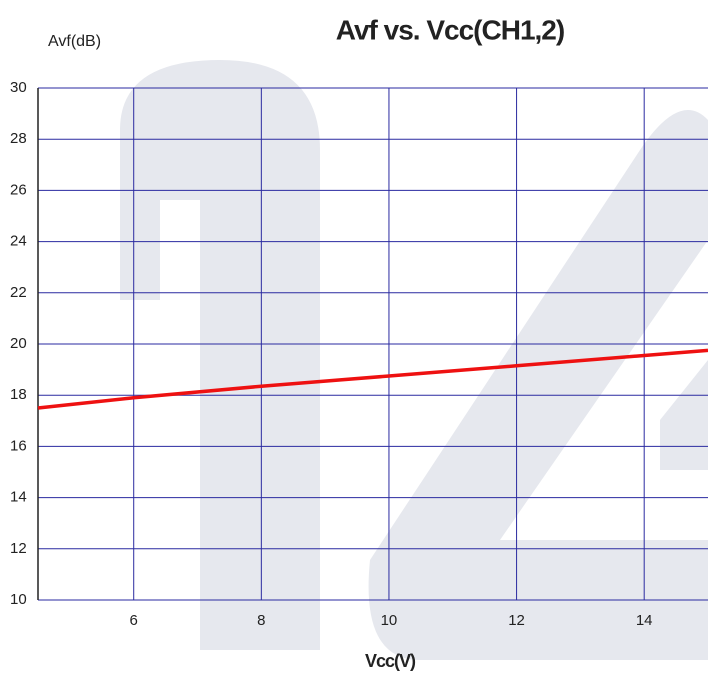  Describe the element at coordinates (389, 620) in the screenshot. I see `x-tick-label: 10` at that location.